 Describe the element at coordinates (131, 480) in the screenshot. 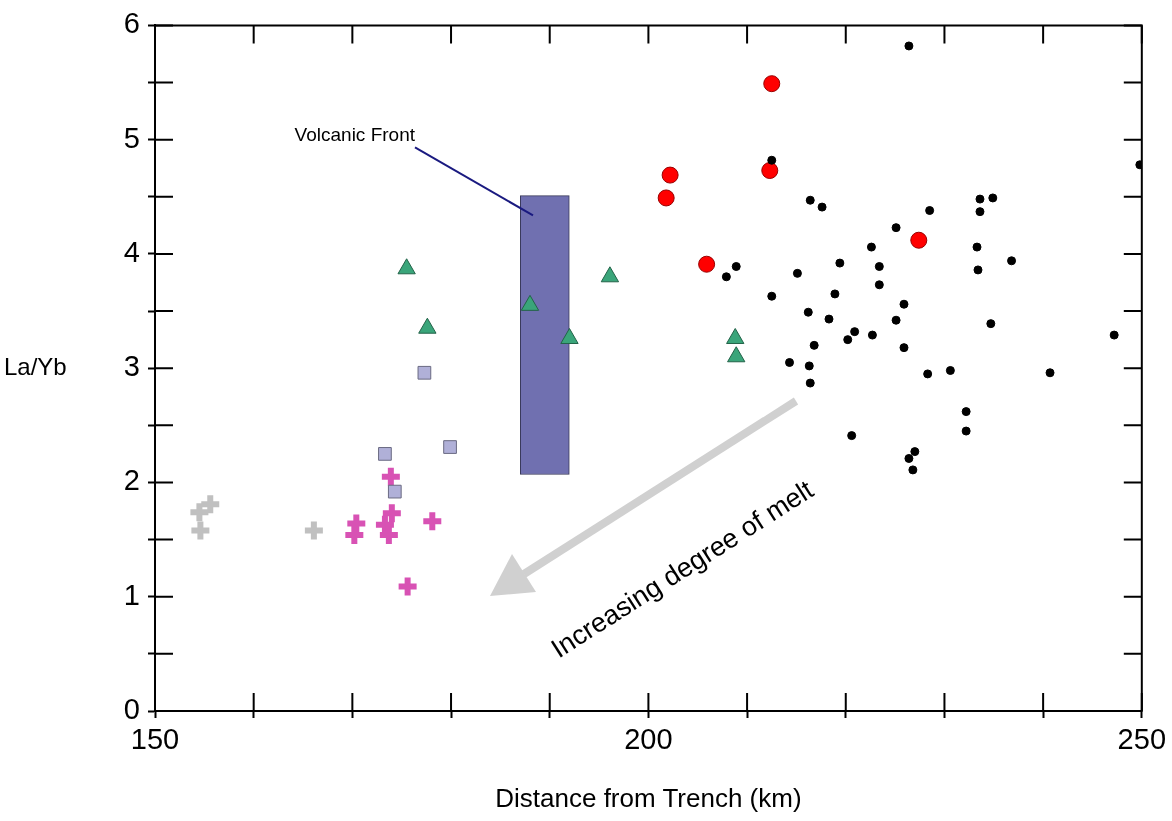

I see `y-tick-label: 2` at that location.